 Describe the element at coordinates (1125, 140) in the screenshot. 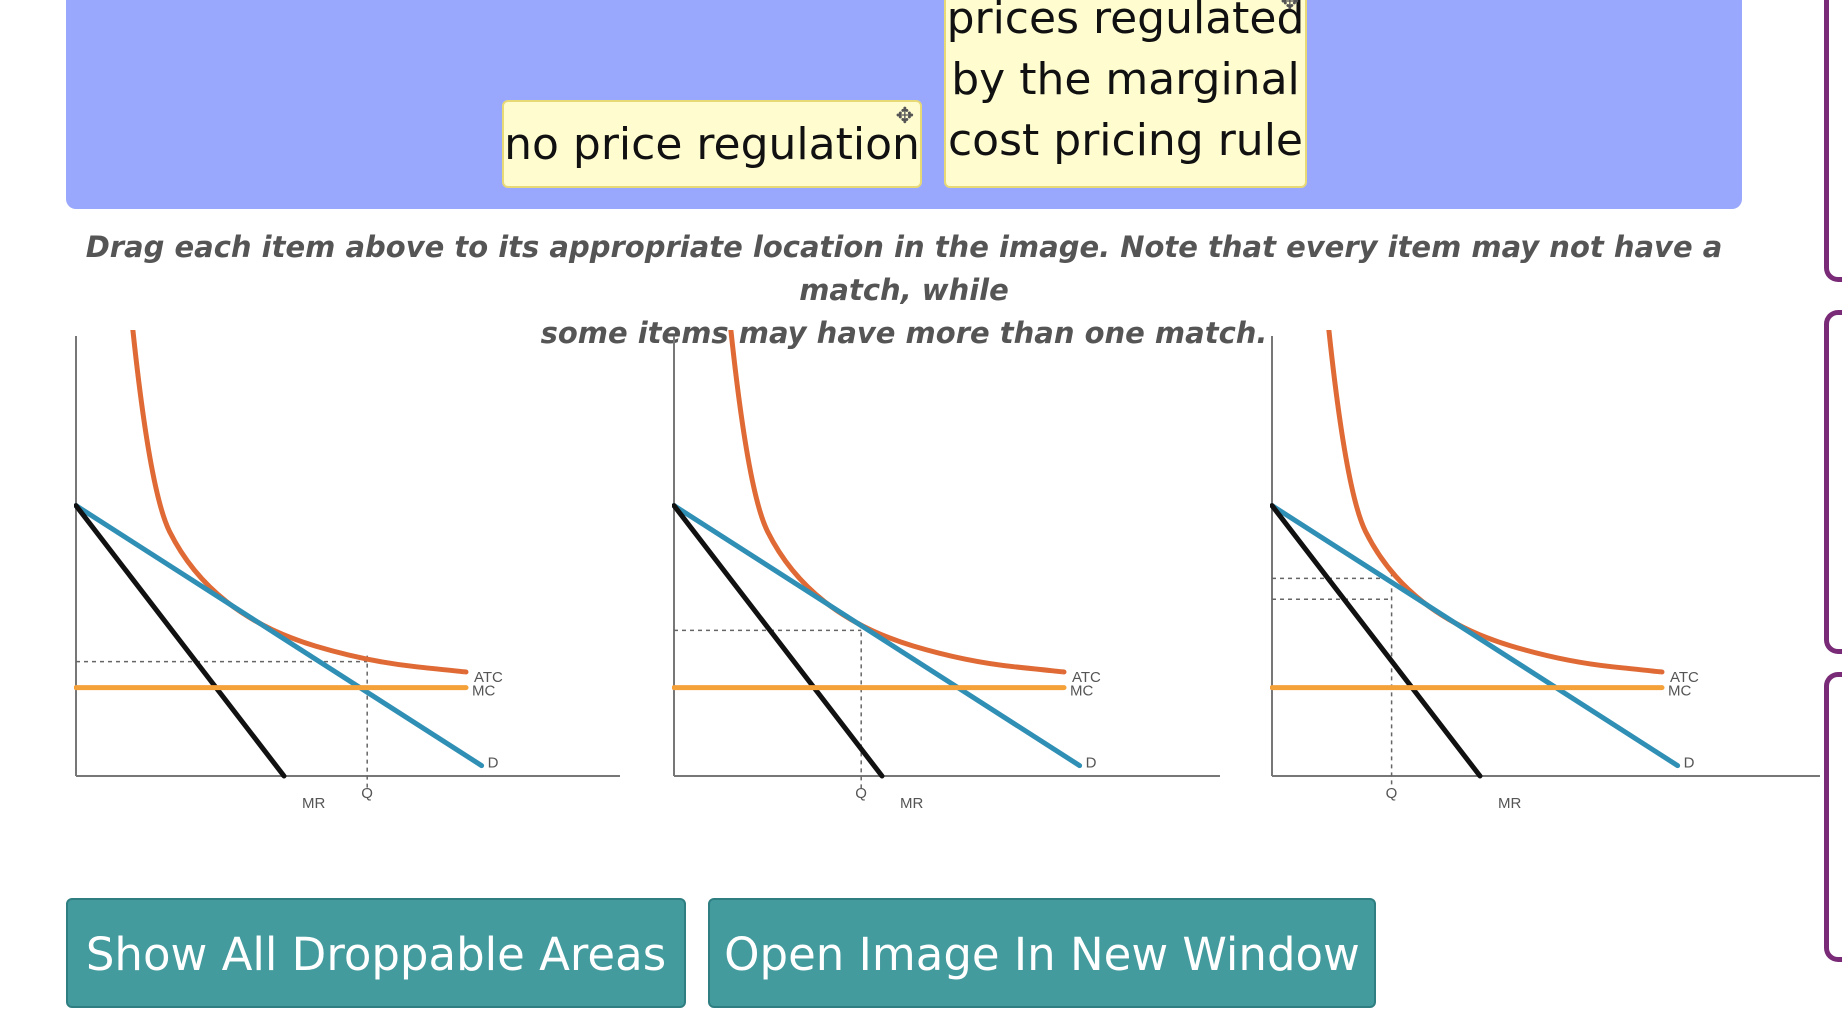

I see `drag-item-label-line: cost pricing rule` at that location.